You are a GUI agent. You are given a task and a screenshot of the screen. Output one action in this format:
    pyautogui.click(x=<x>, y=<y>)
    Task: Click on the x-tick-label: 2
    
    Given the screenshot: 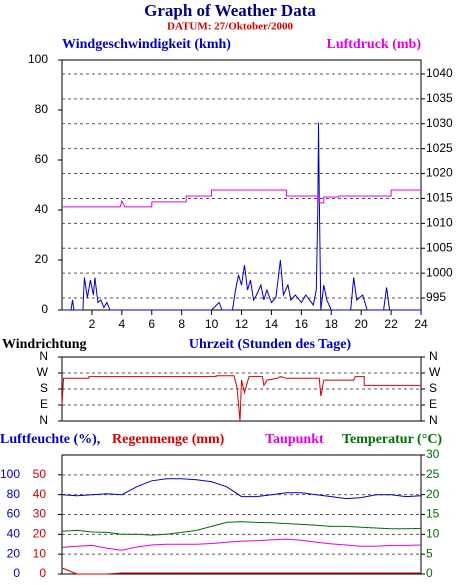 What is the action you would take?
    pyautogui.click(x=92, y=324)
    